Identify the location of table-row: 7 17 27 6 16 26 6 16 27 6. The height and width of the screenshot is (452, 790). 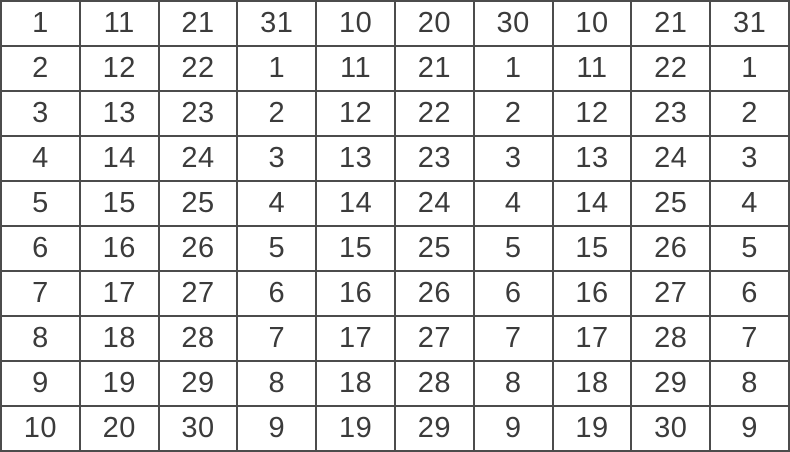
(395, 293).